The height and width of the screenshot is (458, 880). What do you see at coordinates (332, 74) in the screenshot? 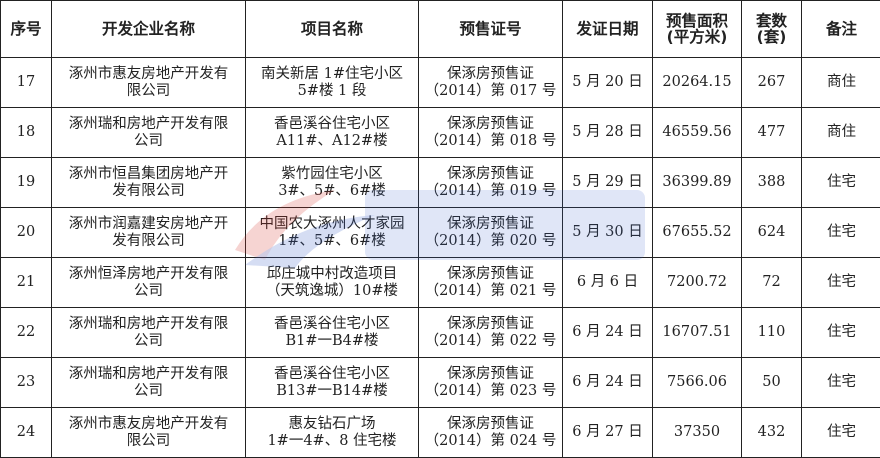
I see `cell-project-line: 南关新居 1#住宅小区` at bounding box center [332, 74].